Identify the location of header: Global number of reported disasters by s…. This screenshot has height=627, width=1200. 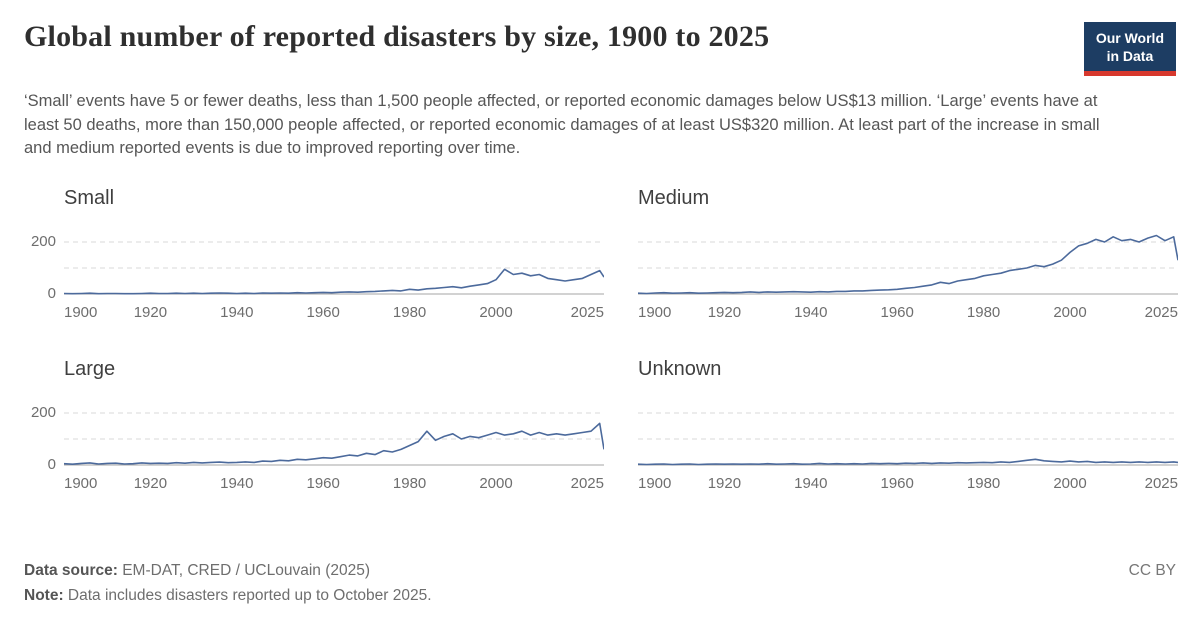
(600, 48).